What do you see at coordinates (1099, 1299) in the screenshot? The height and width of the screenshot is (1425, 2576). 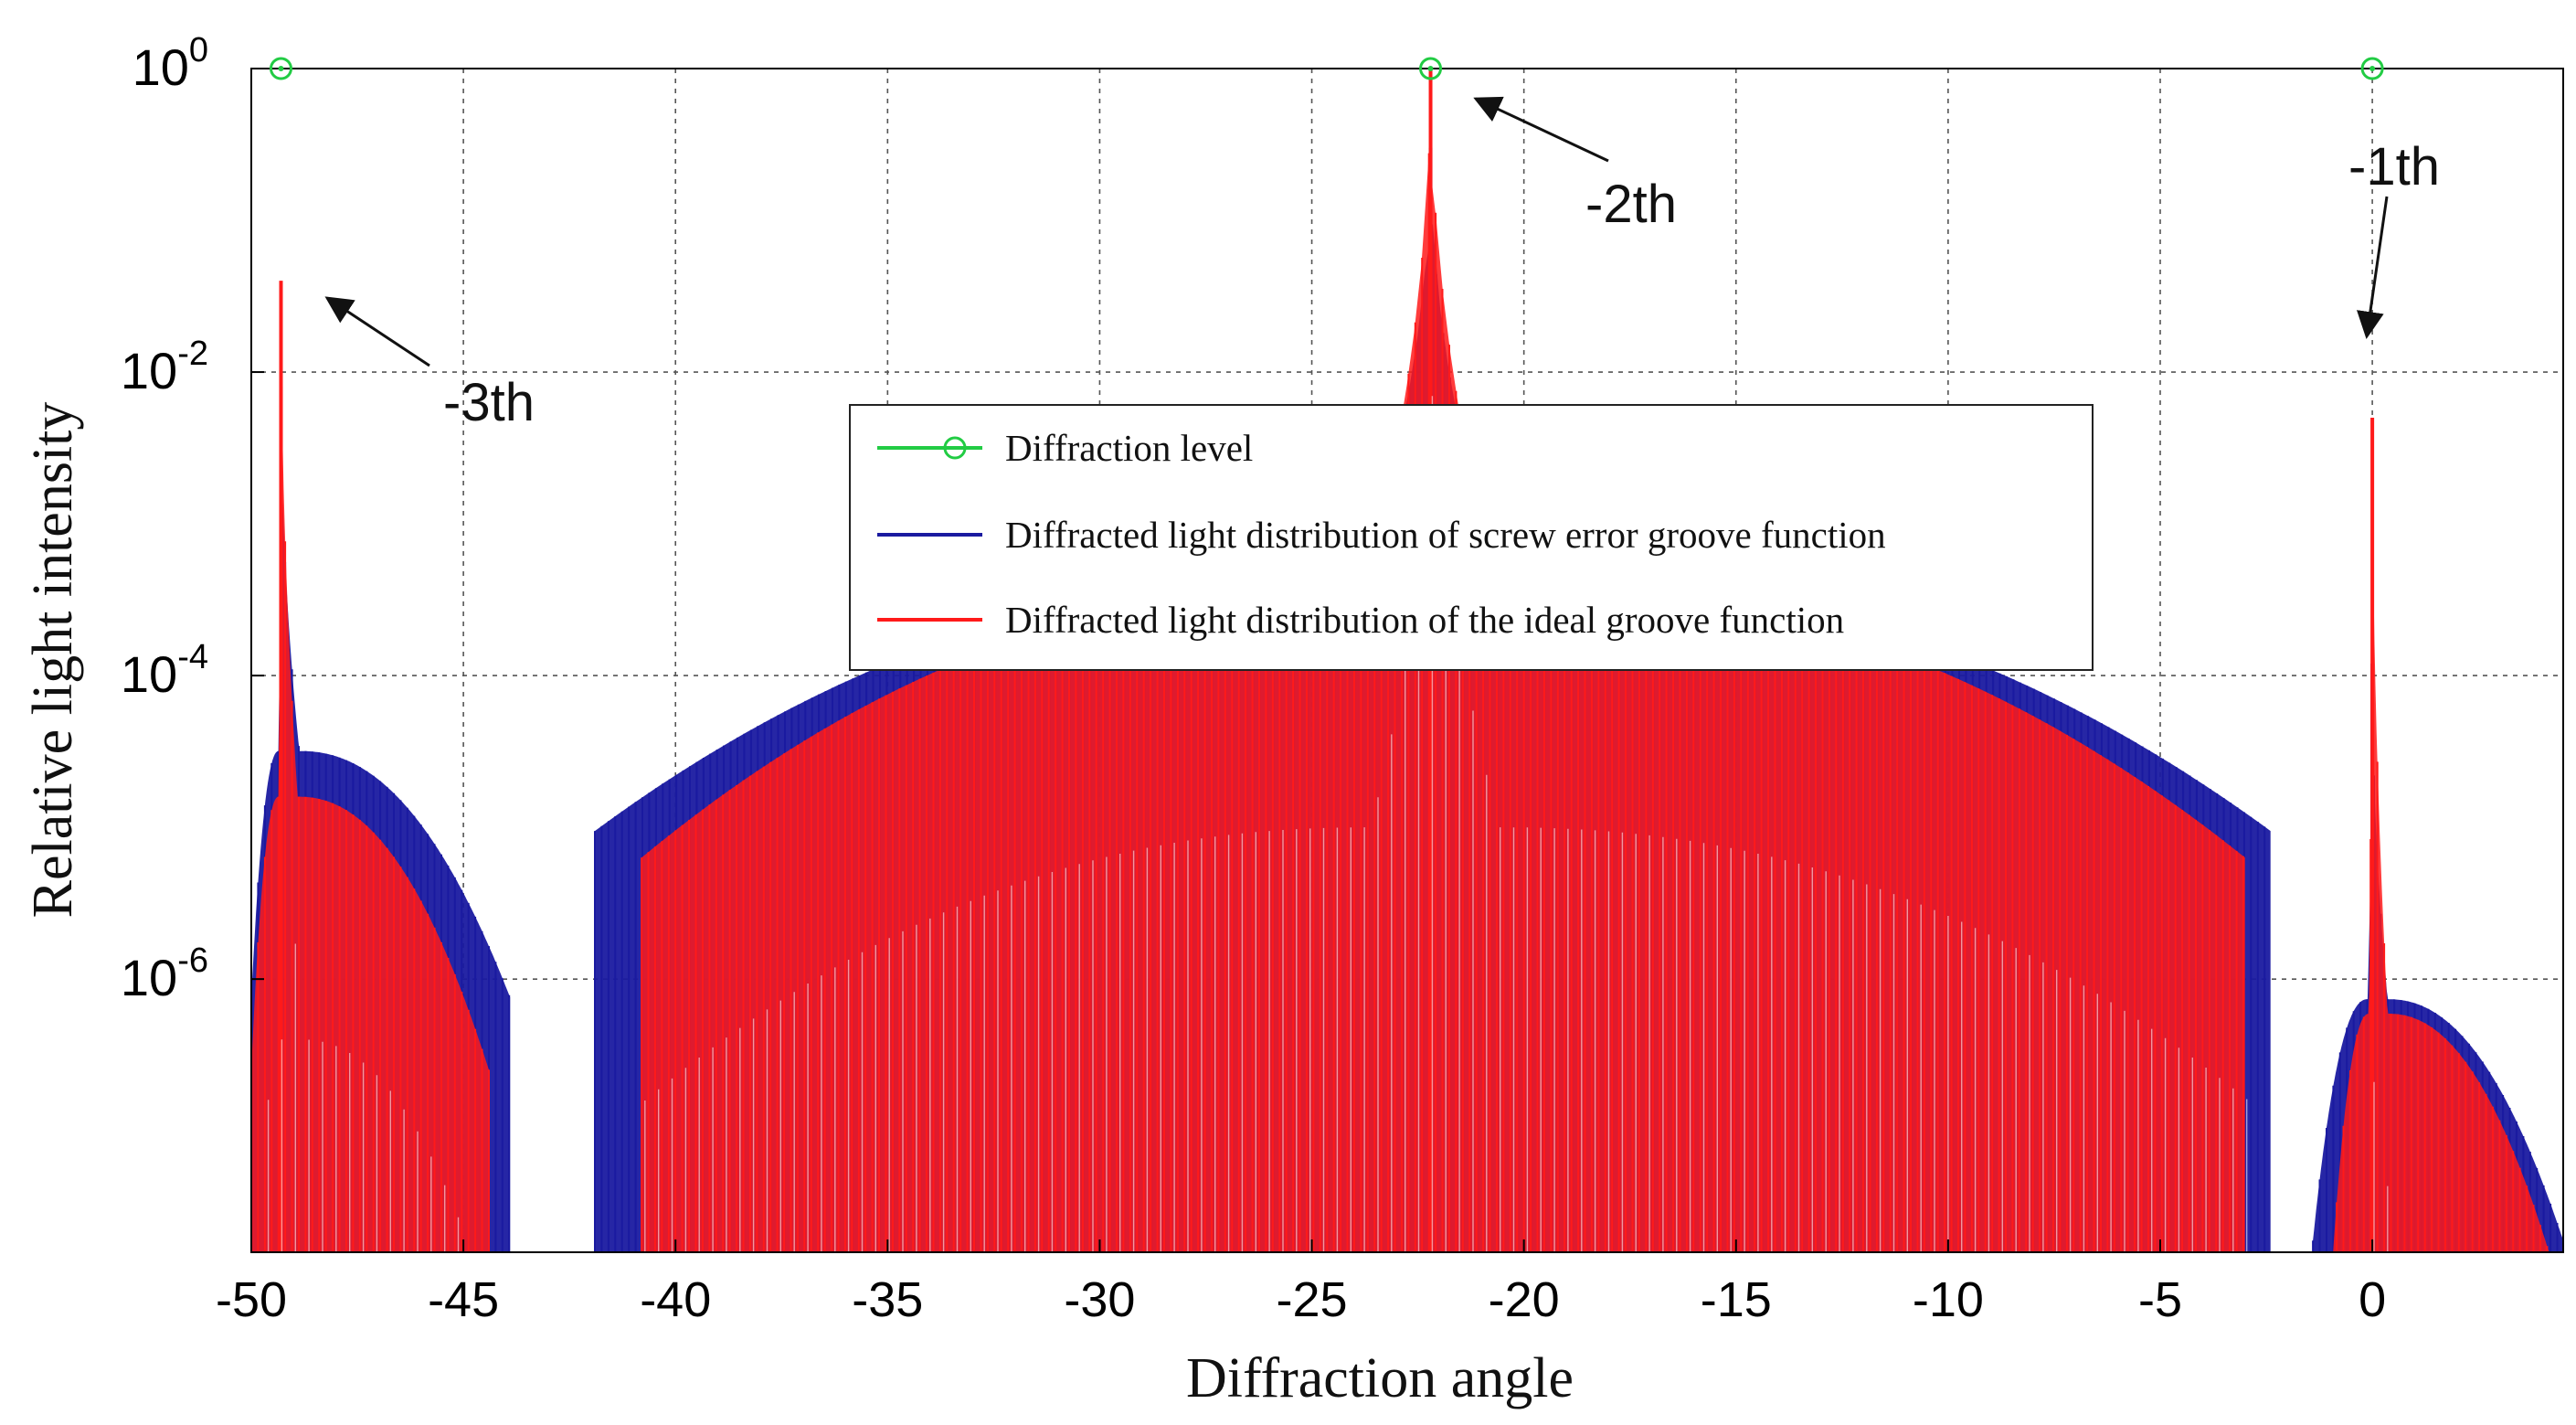 I see `x-tick-label: -30` at bounding box center [1099, 1299].